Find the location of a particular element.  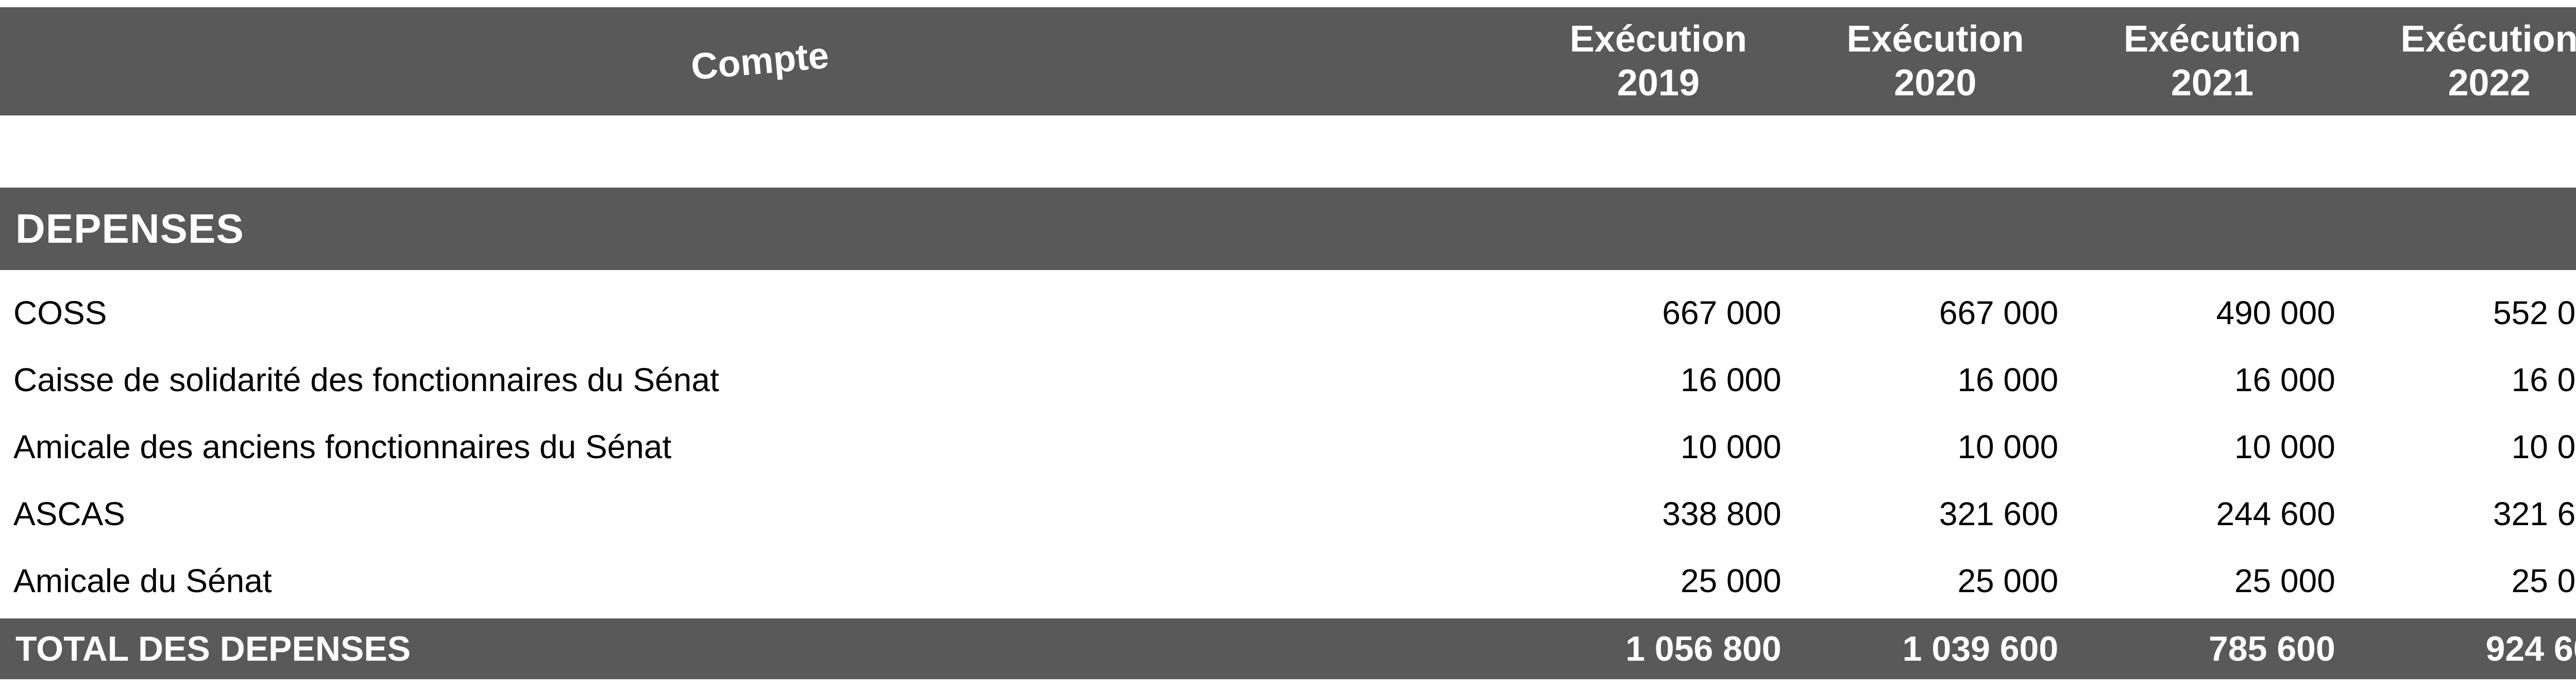

row-label: COSS is located at coordinates (60, 312).